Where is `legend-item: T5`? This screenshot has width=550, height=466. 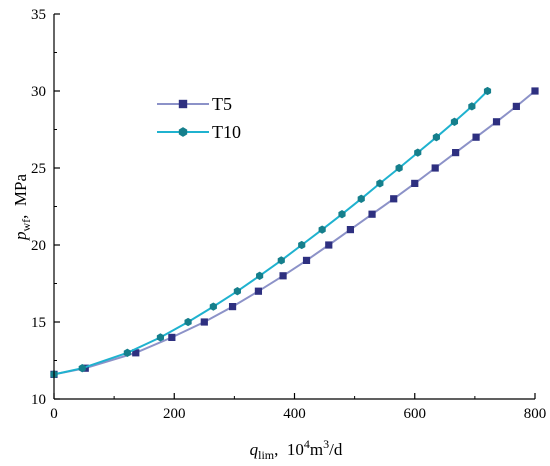
legend-item: T5 is located at coordinates (194, 104).